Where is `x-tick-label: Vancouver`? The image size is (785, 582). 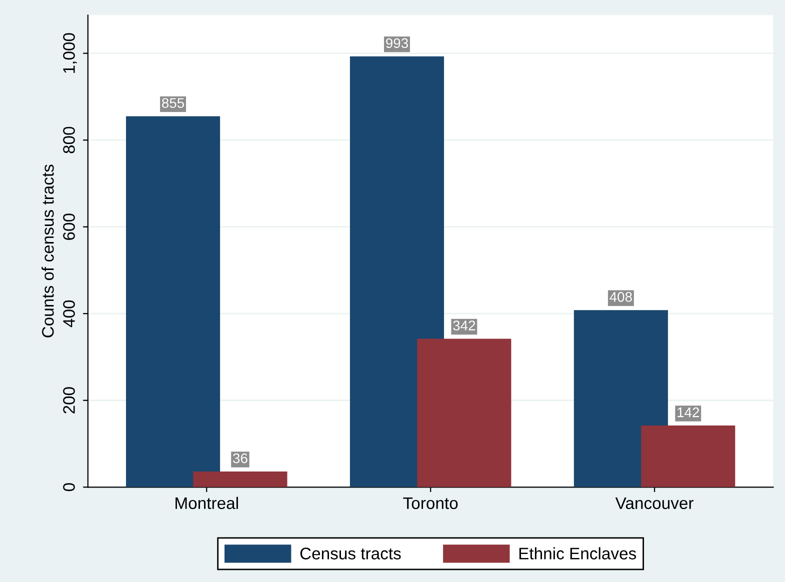
x-tick-label: Vancouver is located at coordinates (654, 503).